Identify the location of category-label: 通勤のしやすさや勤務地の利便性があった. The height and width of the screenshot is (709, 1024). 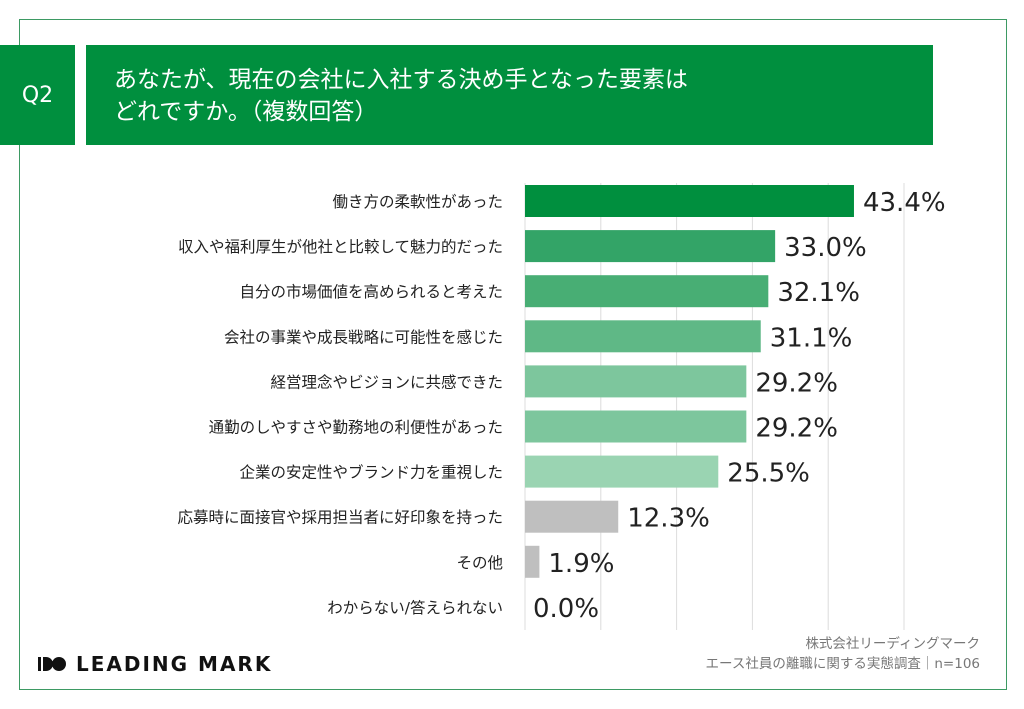
(356, 428).